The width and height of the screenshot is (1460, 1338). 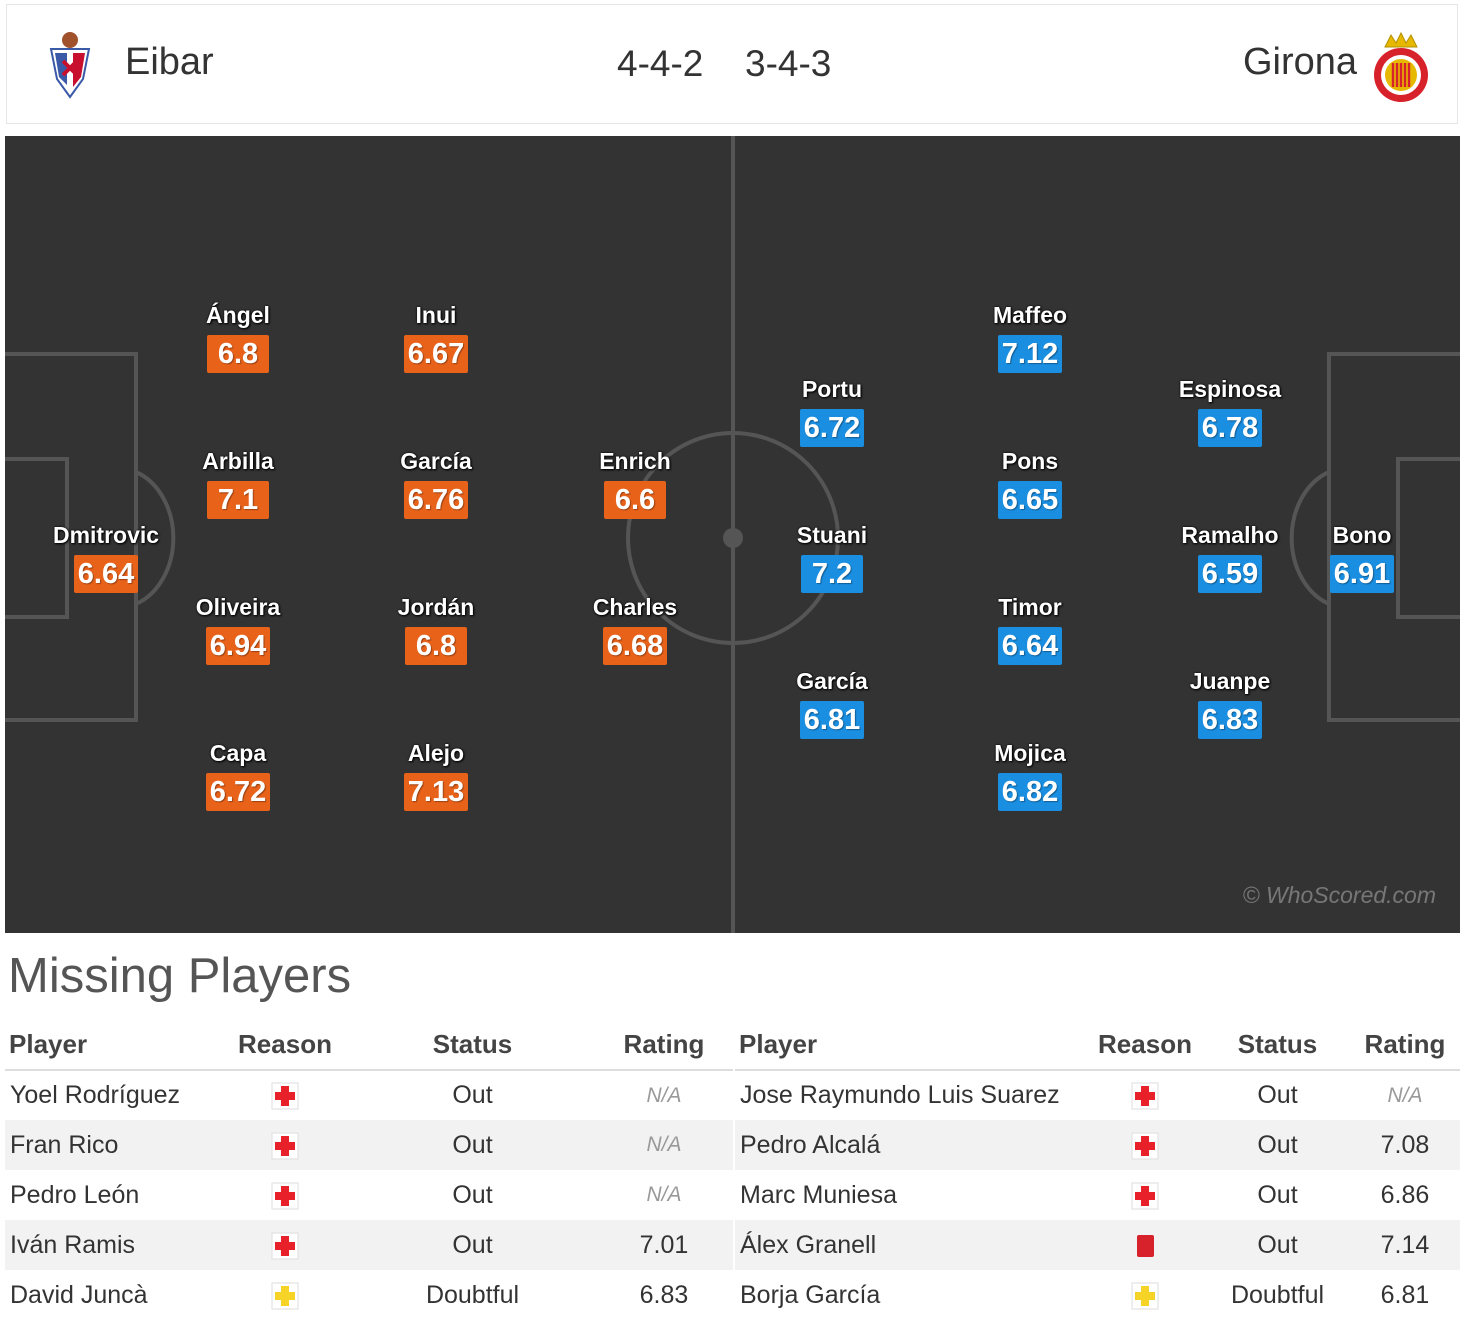 What do you see at coordinates (238, 774) in the screenshot?
I see `home-player: Capa 6.72` at bounding box center [238, 774].